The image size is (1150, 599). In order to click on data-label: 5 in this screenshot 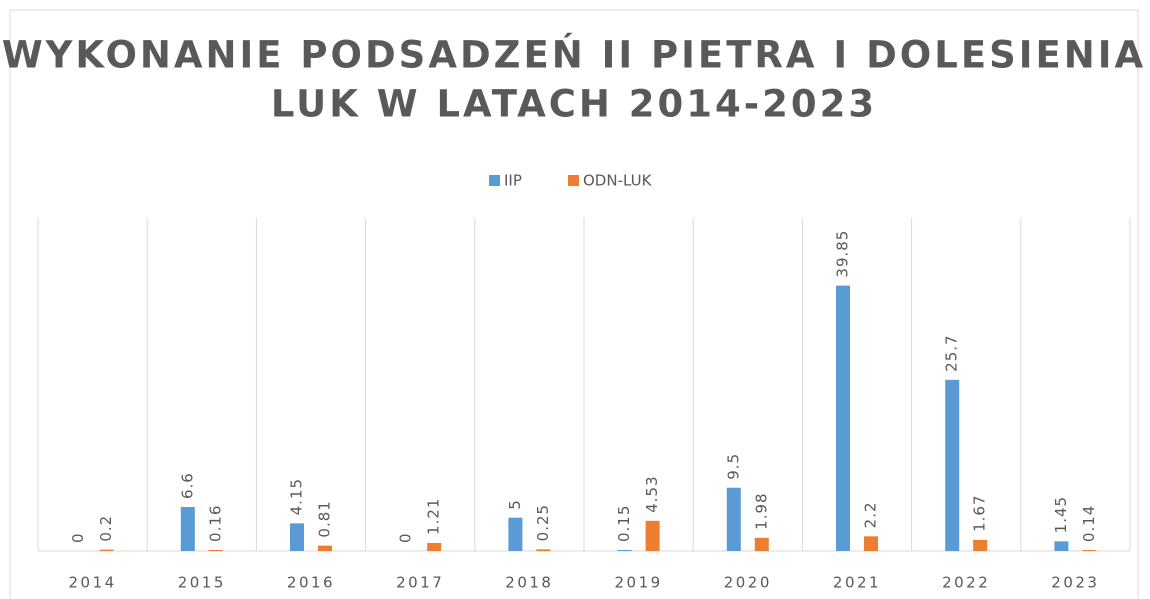, I will do `click(515, 504)`.